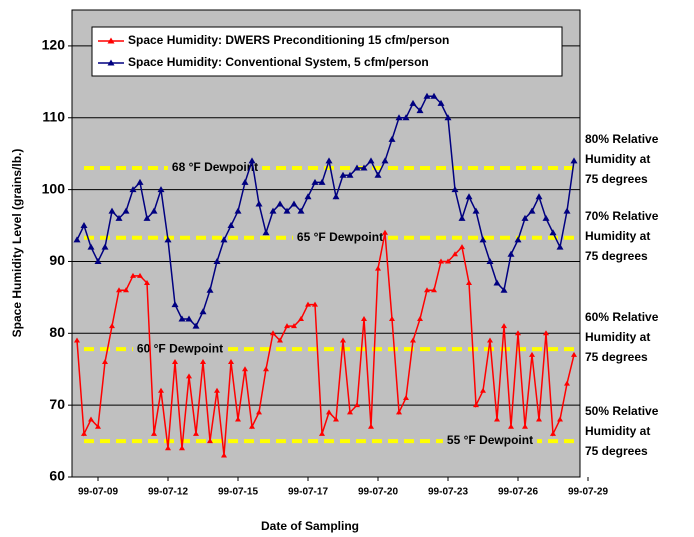  I want to click on annotation: 80% Relative, so click(622, 139).